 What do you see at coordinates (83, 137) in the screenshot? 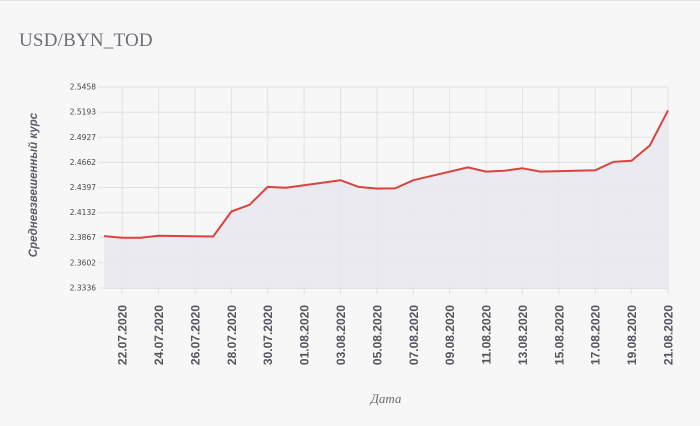
I see `y-tick-label: 2.4927` at bounding box center [83, 137].